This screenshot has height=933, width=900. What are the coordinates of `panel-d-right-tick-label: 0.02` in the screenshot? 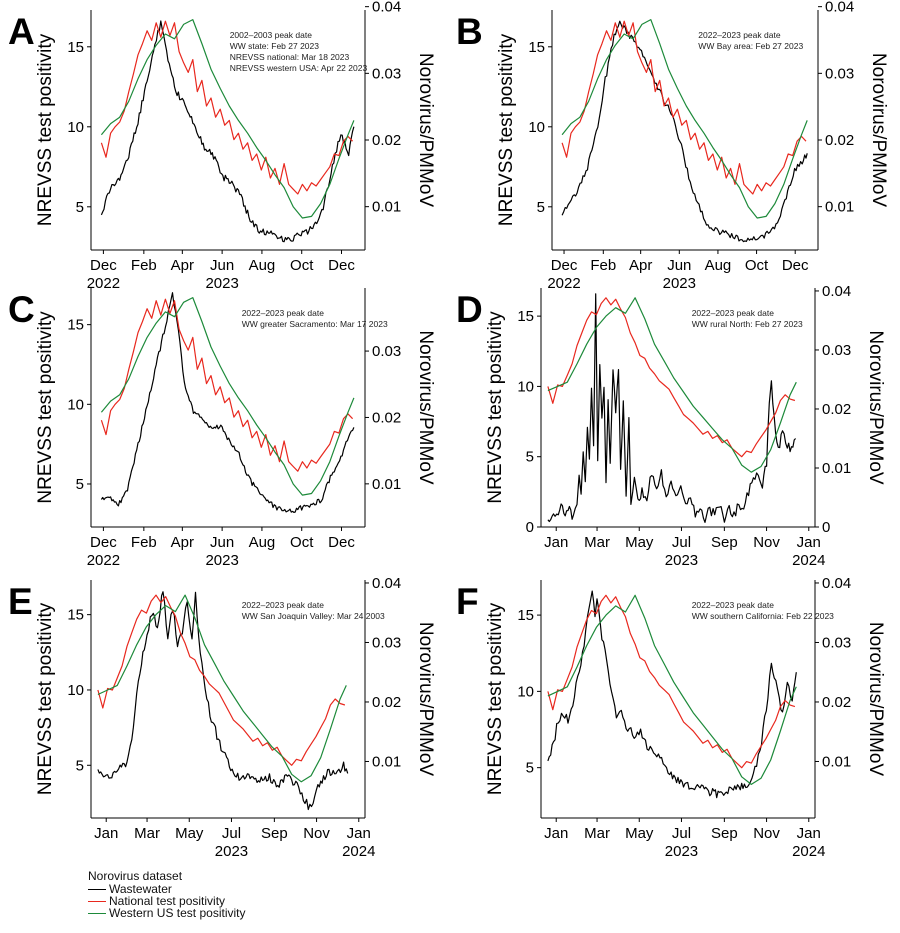 It's located at (836, 409).